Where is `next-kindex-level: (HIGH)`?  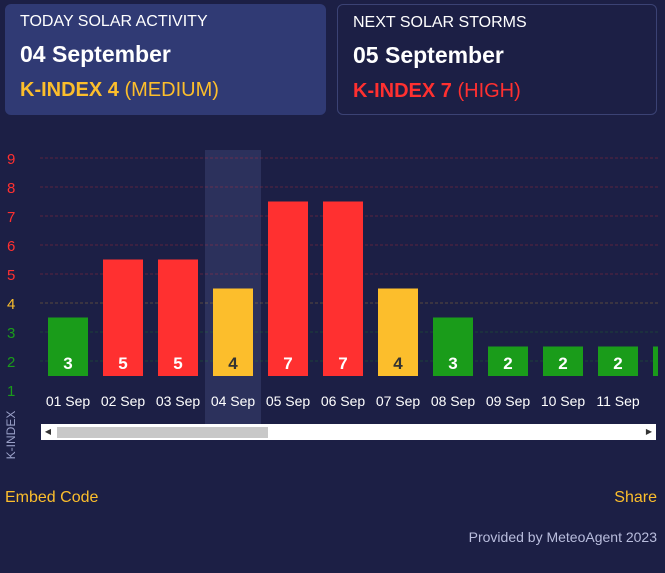
next-kindex-level: (HIGH) is located at coordinates (489, 91).